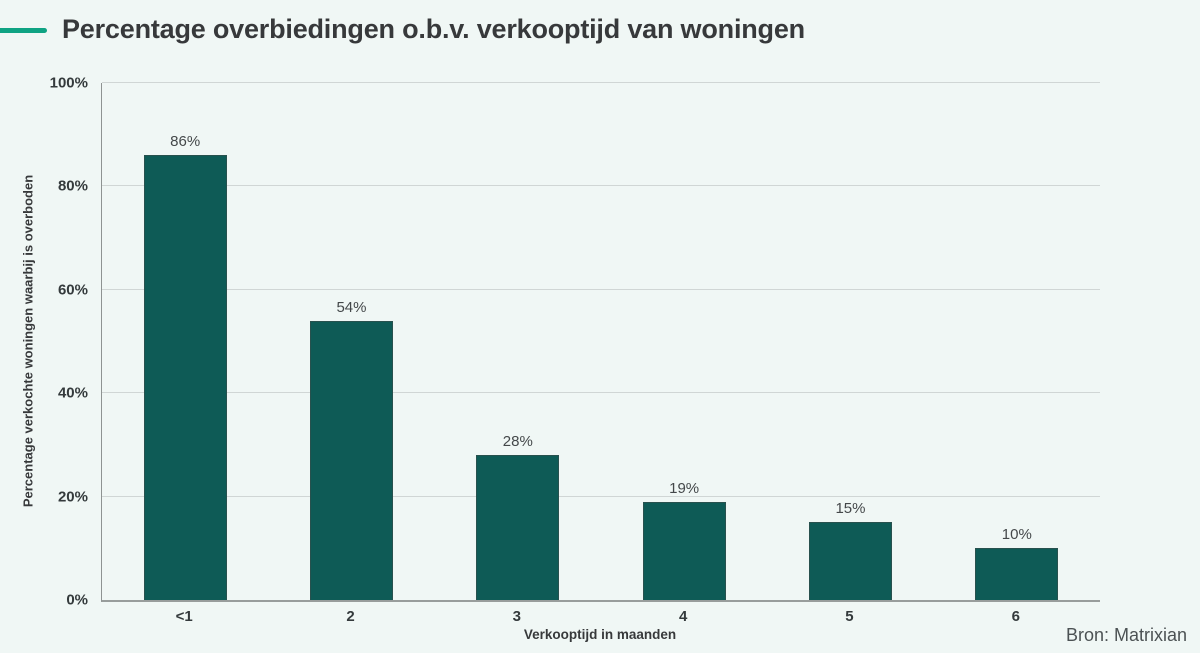 The image size is (1200, 653). I want to click on bar-slot: 19%, so click(684, 341).